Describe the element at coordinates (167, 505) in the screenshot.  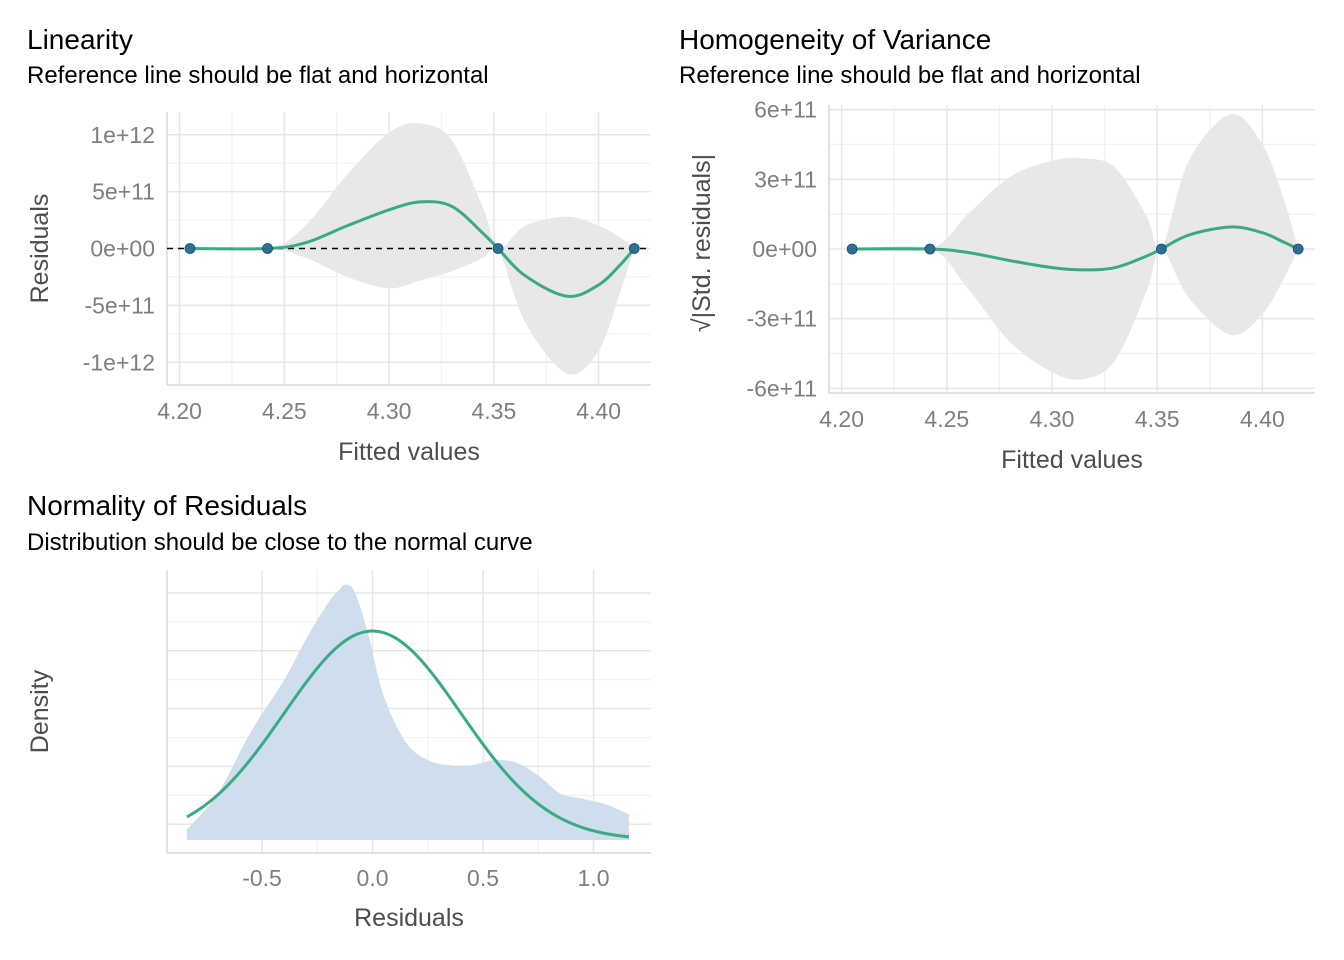
I see `chart-title: Normality of Residuals` at that location.